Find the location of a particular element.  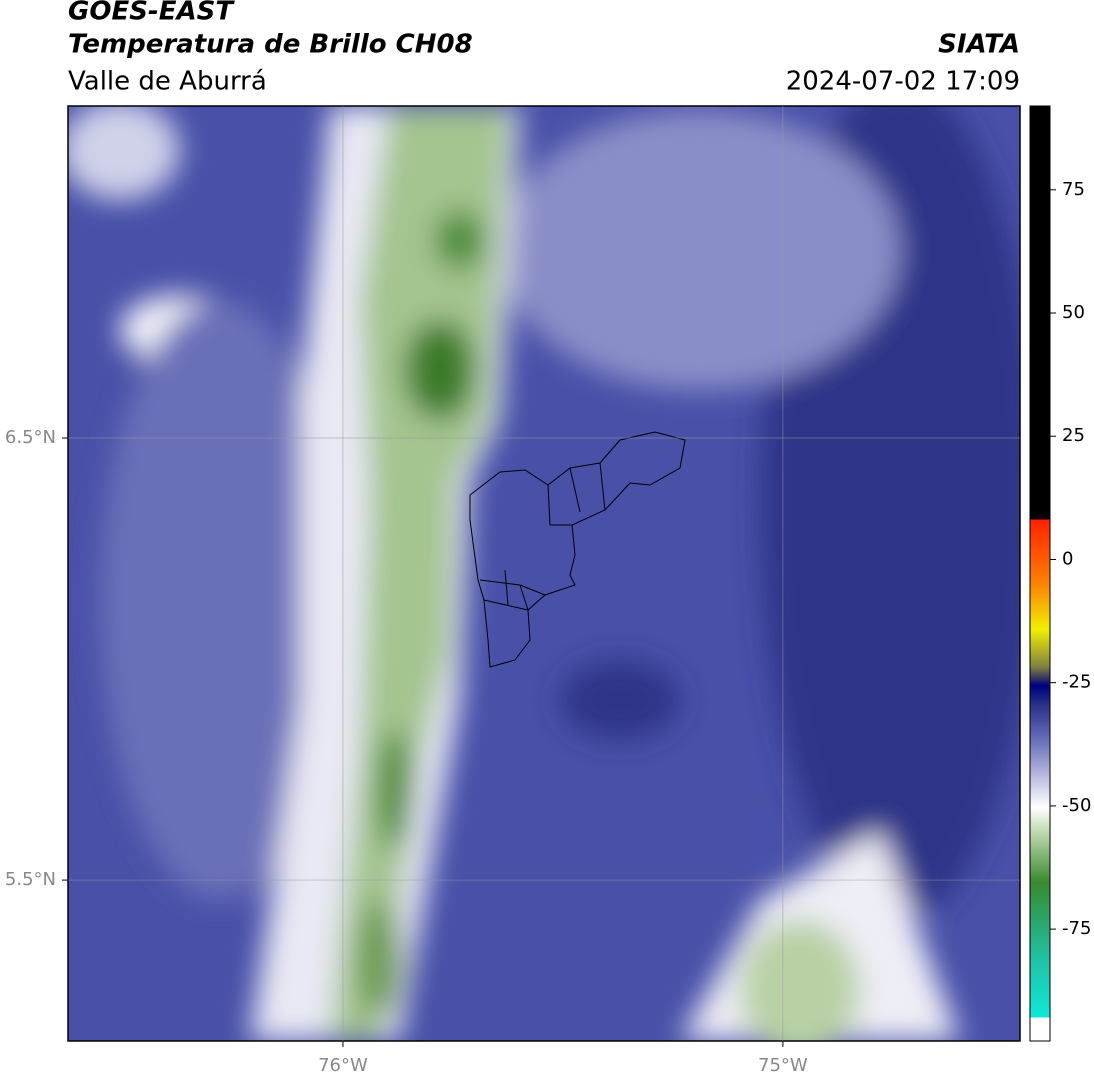

colorbar-tick-label: 50 is located at coordinates (1073, 312).